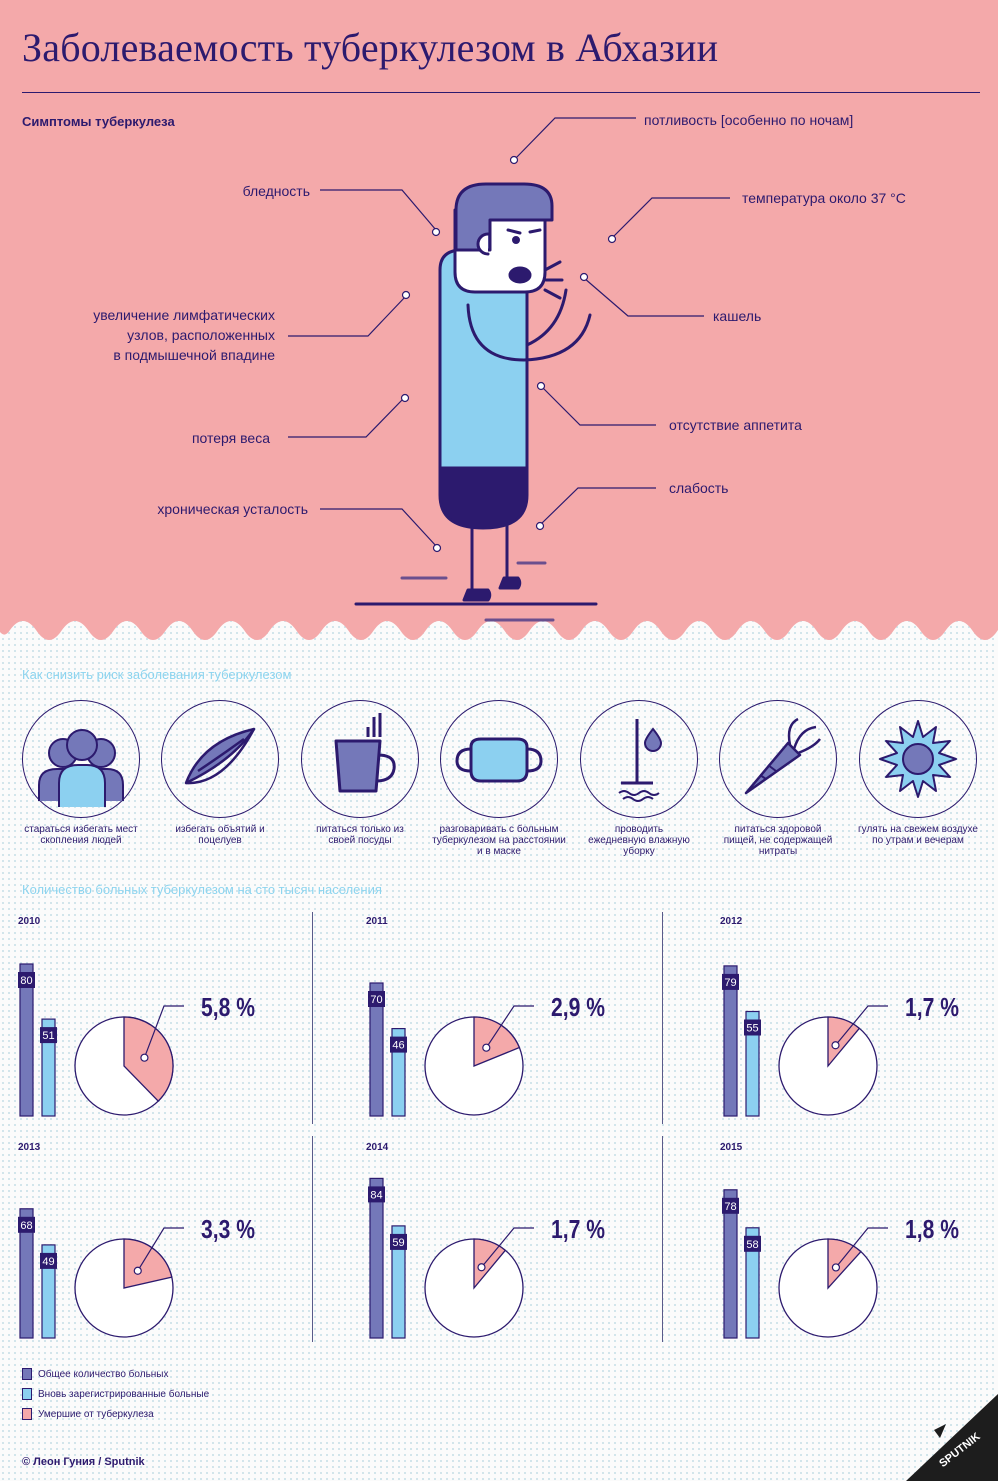 The height and width of the screenshot is (1481, 998). What do you see at coordinates (639, 840) in the screenshot?
I see `prevention-caption-cleaning: проводить ежедневную влажную уборку` at bounding box center [639, 840].